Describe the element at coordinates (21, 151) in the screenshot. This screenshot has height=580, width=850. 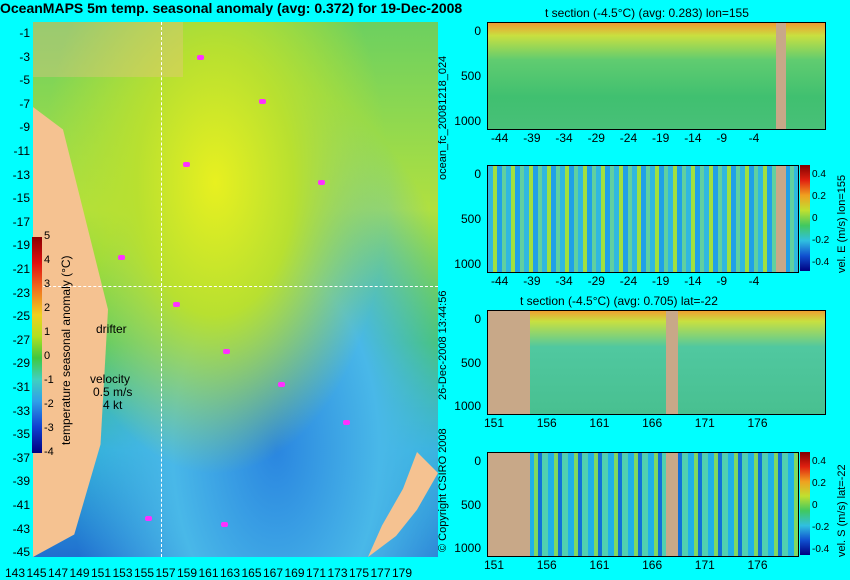
I see `map-lat-tick: -11` at that location.